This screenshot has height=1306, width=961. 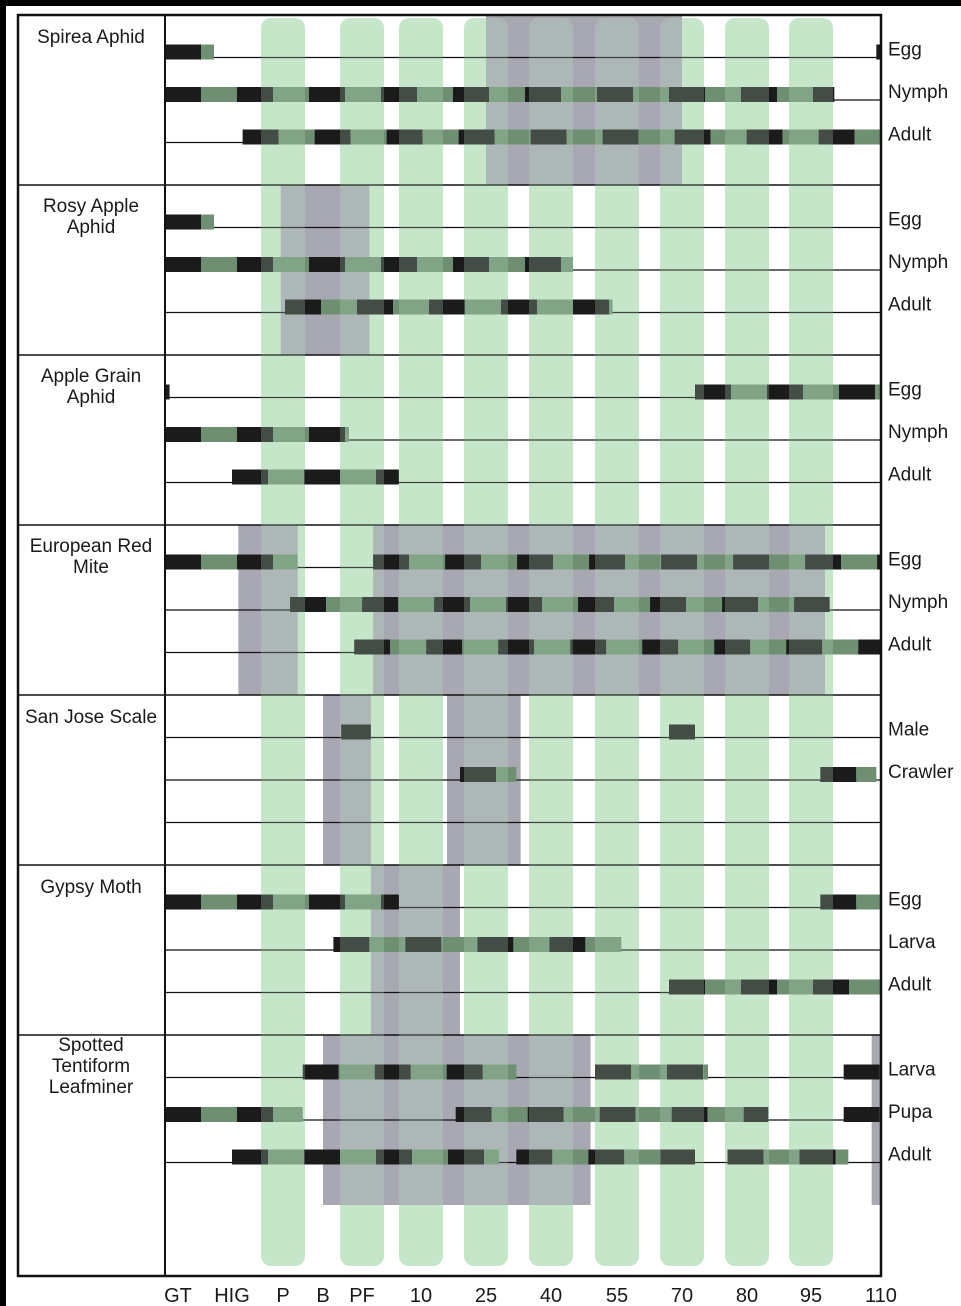 What do you see at coordinates (232, 1295) in the screenshot?
I see `x-tick-label-hig: HIG` at bounding box center [232, 1295].